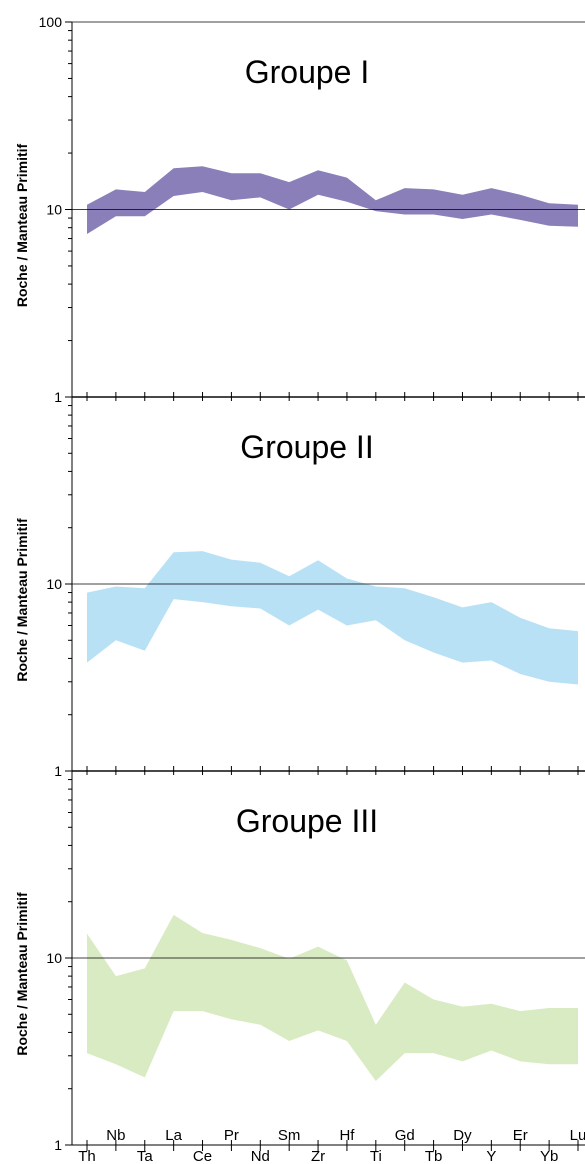  I want to click on y-tick-label-100: 100, so click(51, 22).